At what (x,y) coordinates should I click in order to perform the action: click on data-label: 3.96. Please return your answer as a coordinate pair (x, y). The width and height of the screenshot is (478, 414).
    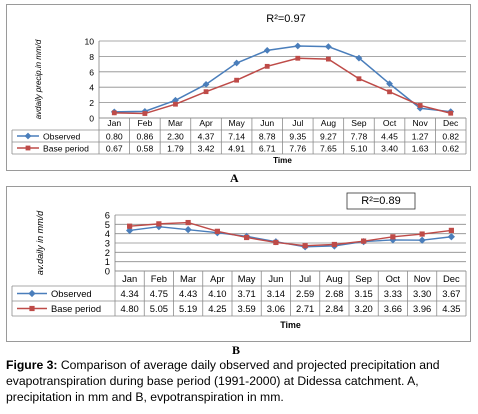
    Looking at the image, I should click on (422, 308).